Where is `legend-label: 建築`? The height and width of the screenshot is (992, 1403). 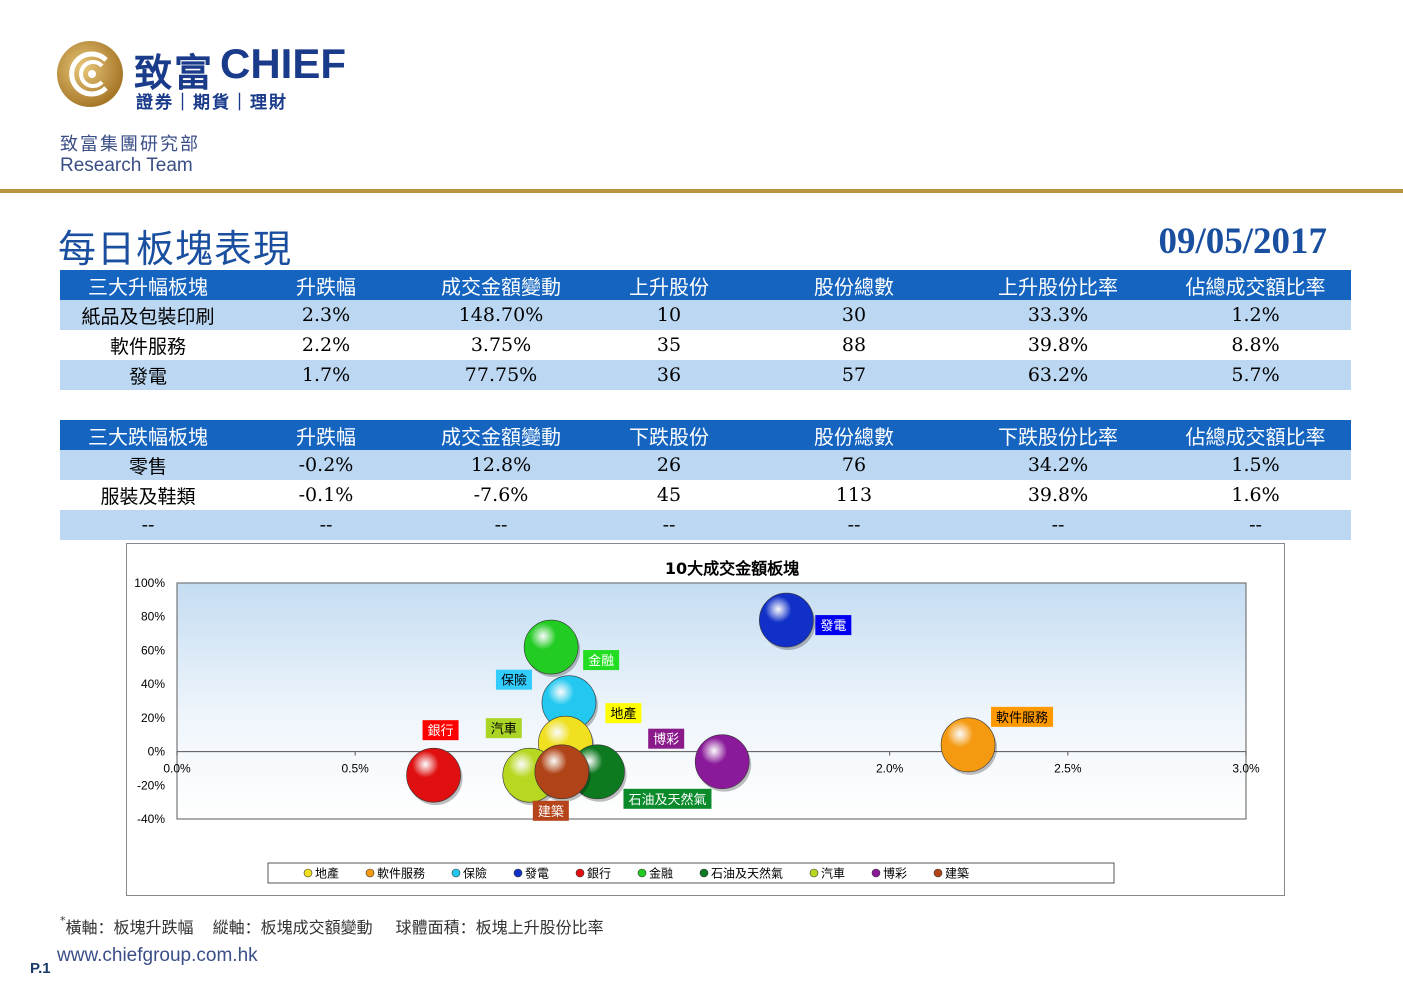 legend-label: 建築 is located at coordinates (957, 873).